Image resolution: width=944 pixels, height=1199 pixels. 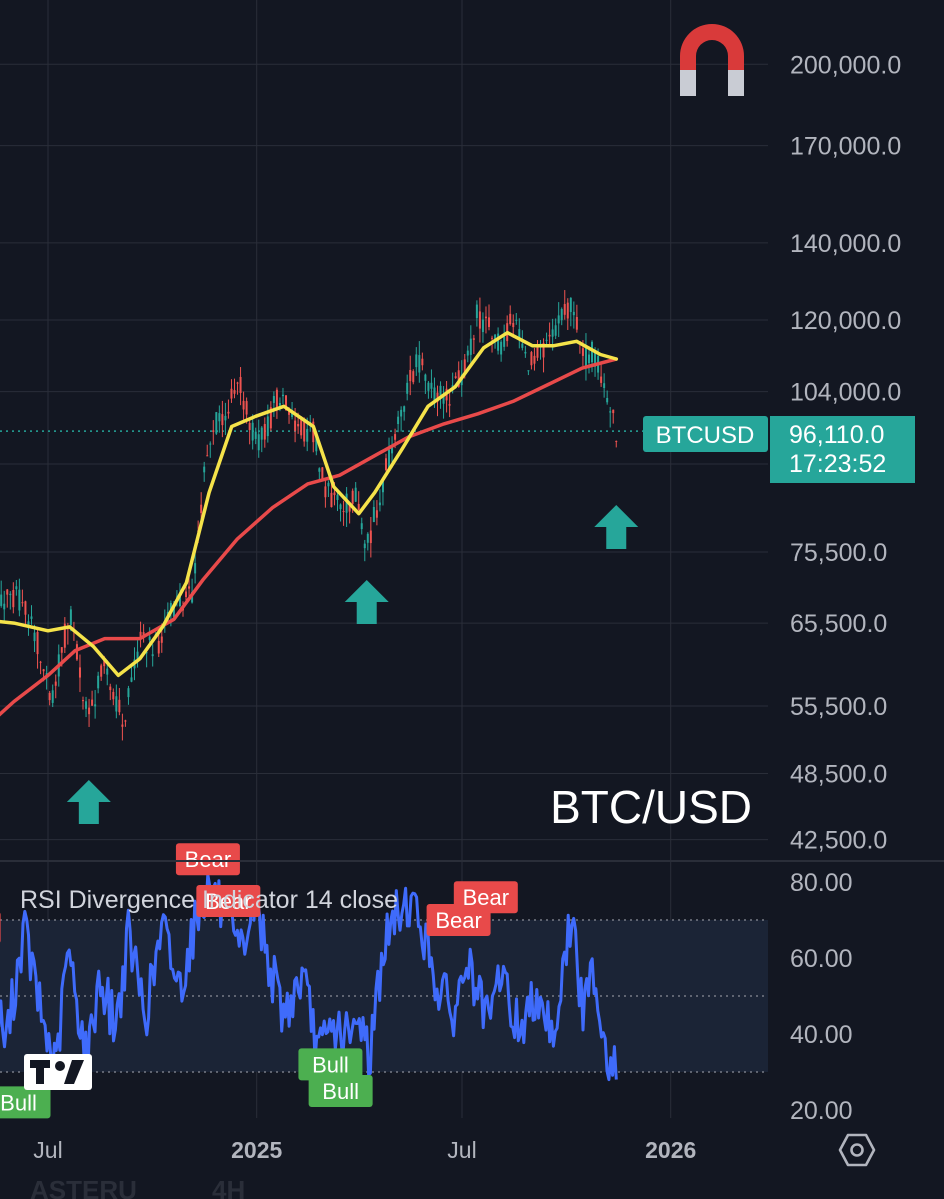 What do you see at coordinates (857, 1150) in the screenshot?
I see `settings-hexagon-icon` at bounding box center [857, 1150].